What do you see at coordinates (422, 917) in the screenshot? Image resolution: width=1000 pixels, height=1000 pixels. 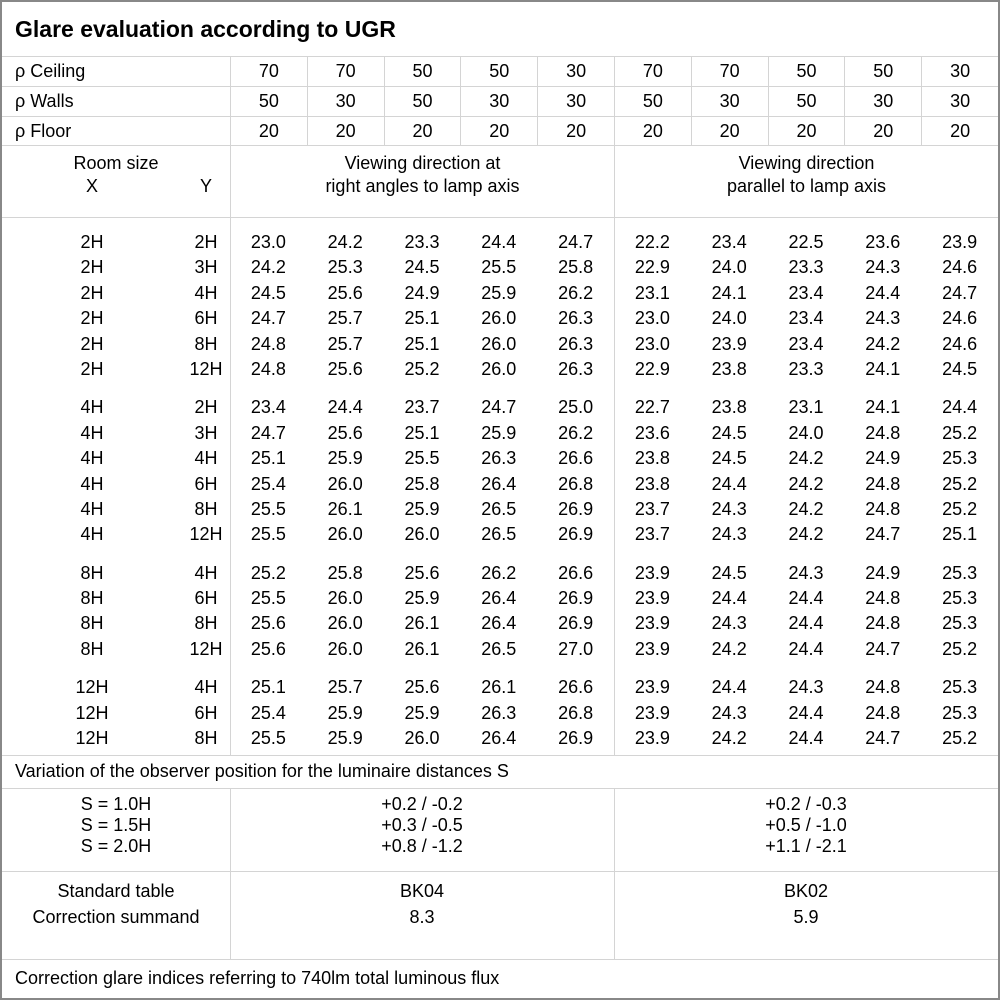 I see `summary-value-right-angles: 8.3` at bounding box center [422, 917].